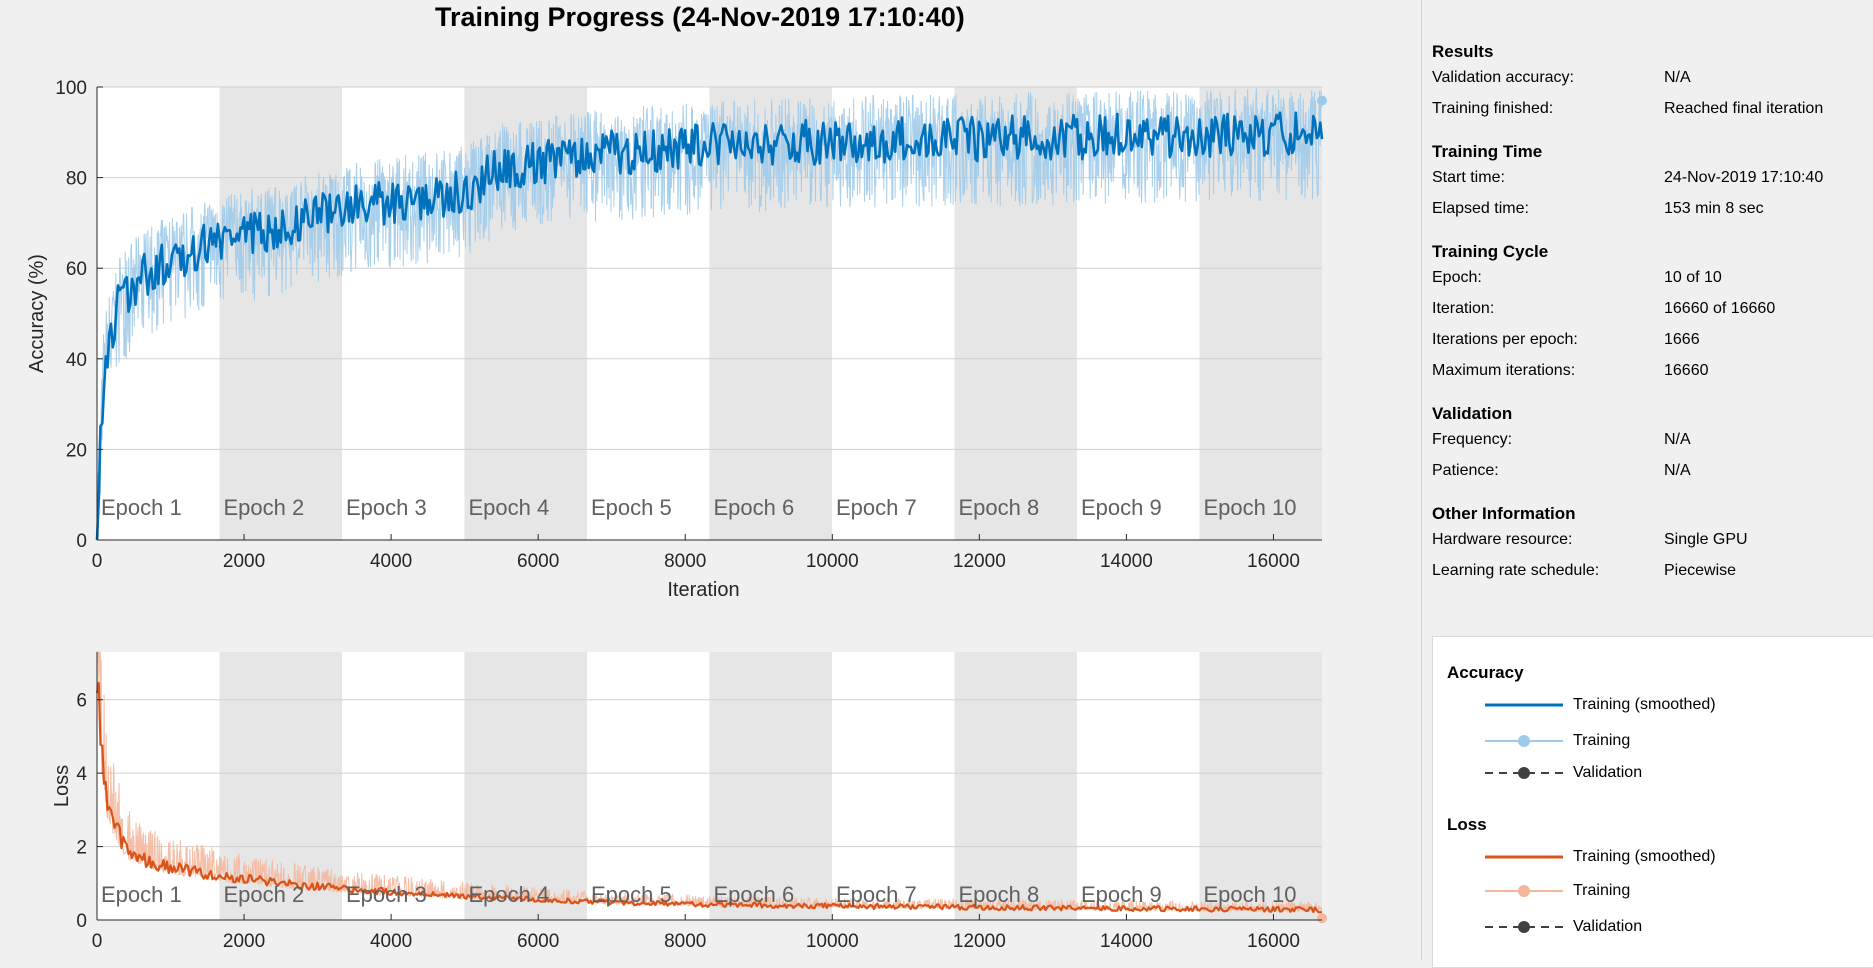 The width and height of the screenshot is (1873, 968). Describe the element at coordinates (76, 179) in the screenshot. I see `y-tick-label: 80` at that location.